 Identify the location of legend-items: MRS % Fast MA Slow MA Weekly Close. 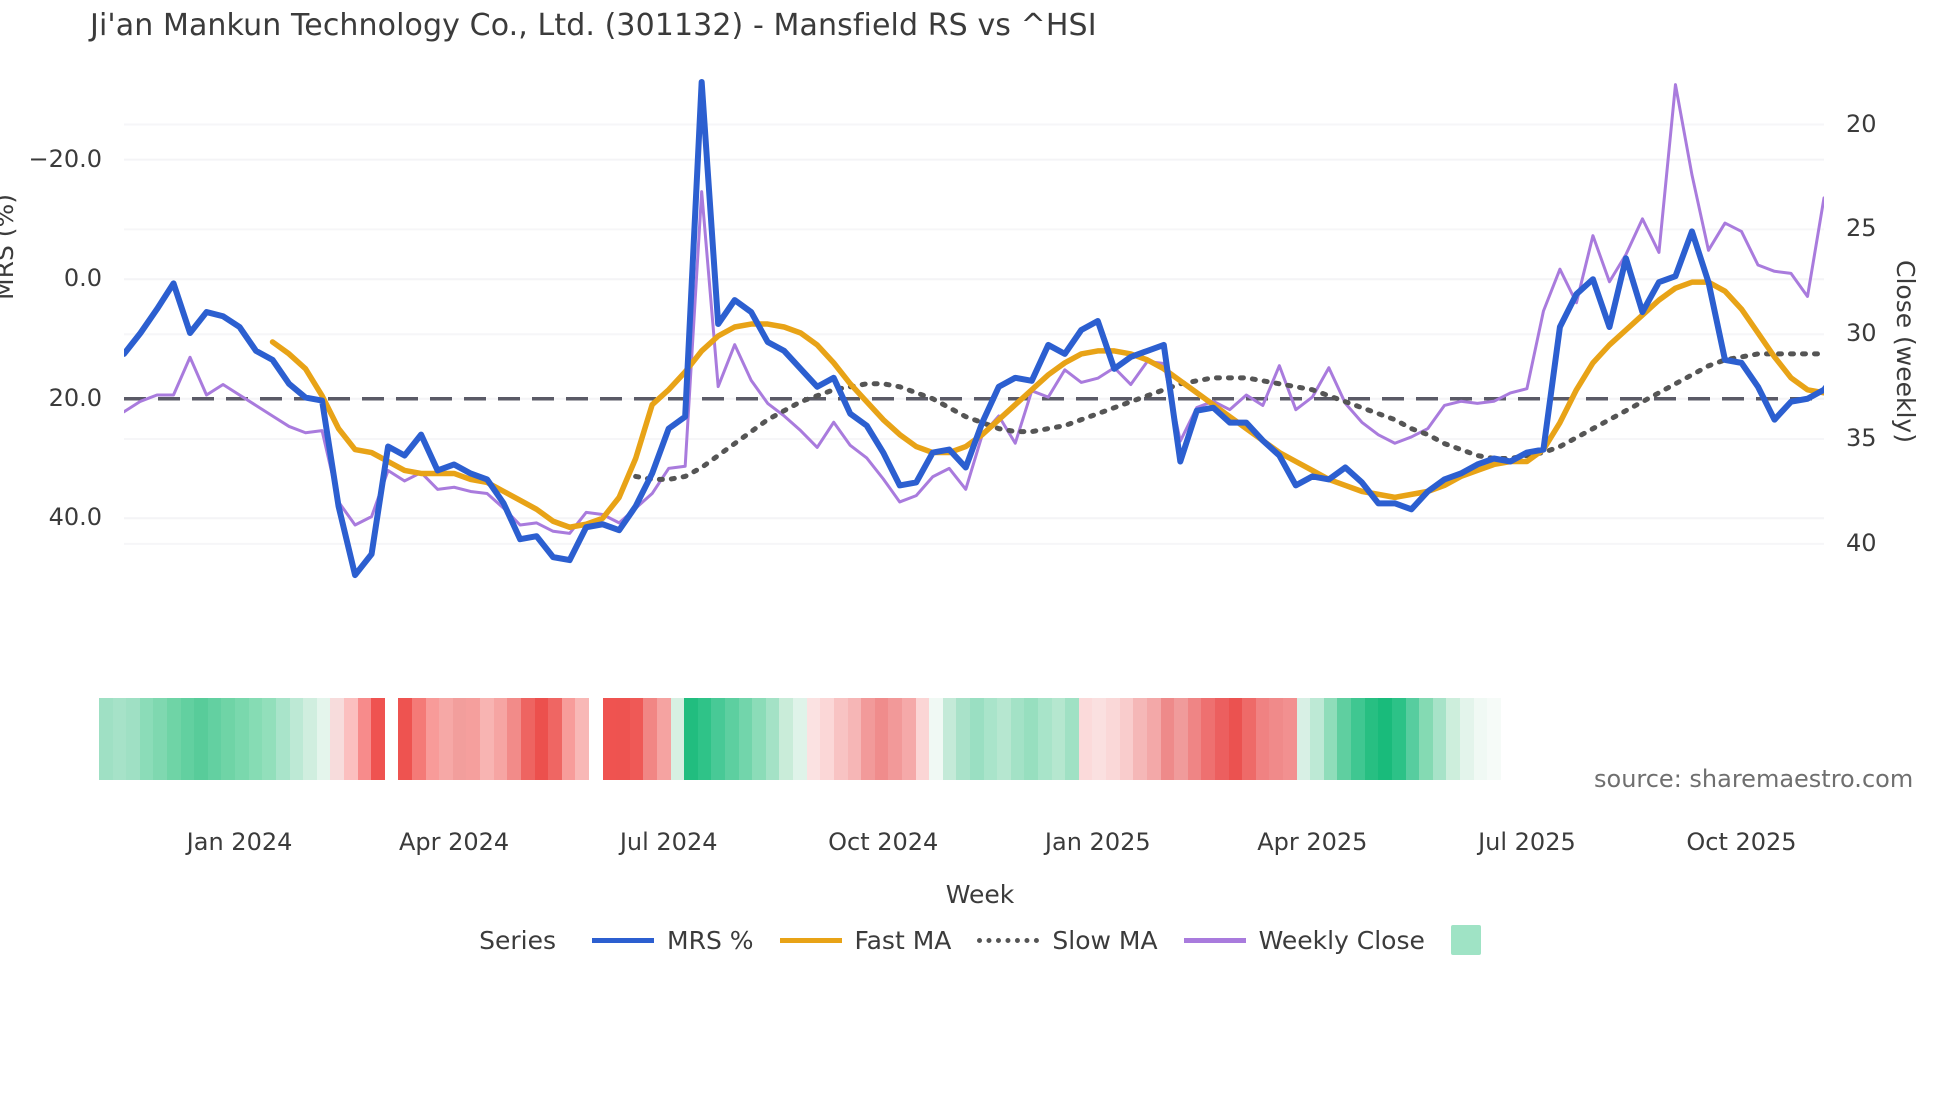
(1036, 940).